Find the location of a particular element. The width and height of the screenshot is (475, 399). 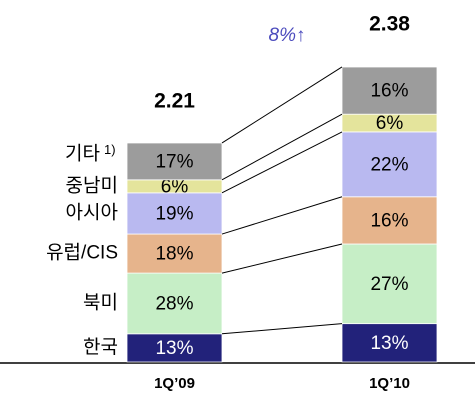

value-label: 22% is located at coordinates (389, 164).